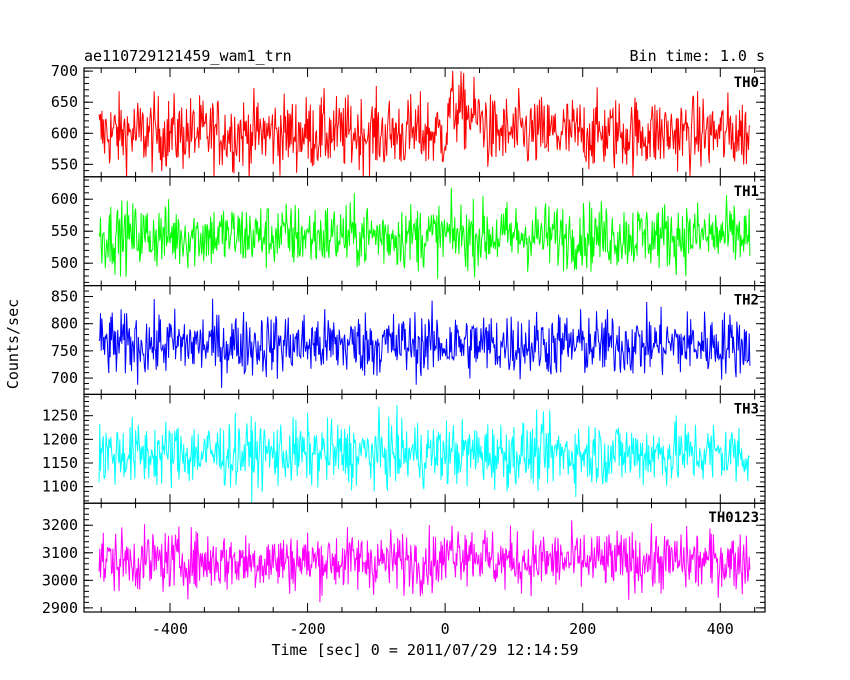 The image size is (850, 680). I want to click on panel-label-th0: TH0, so click(746, 83).